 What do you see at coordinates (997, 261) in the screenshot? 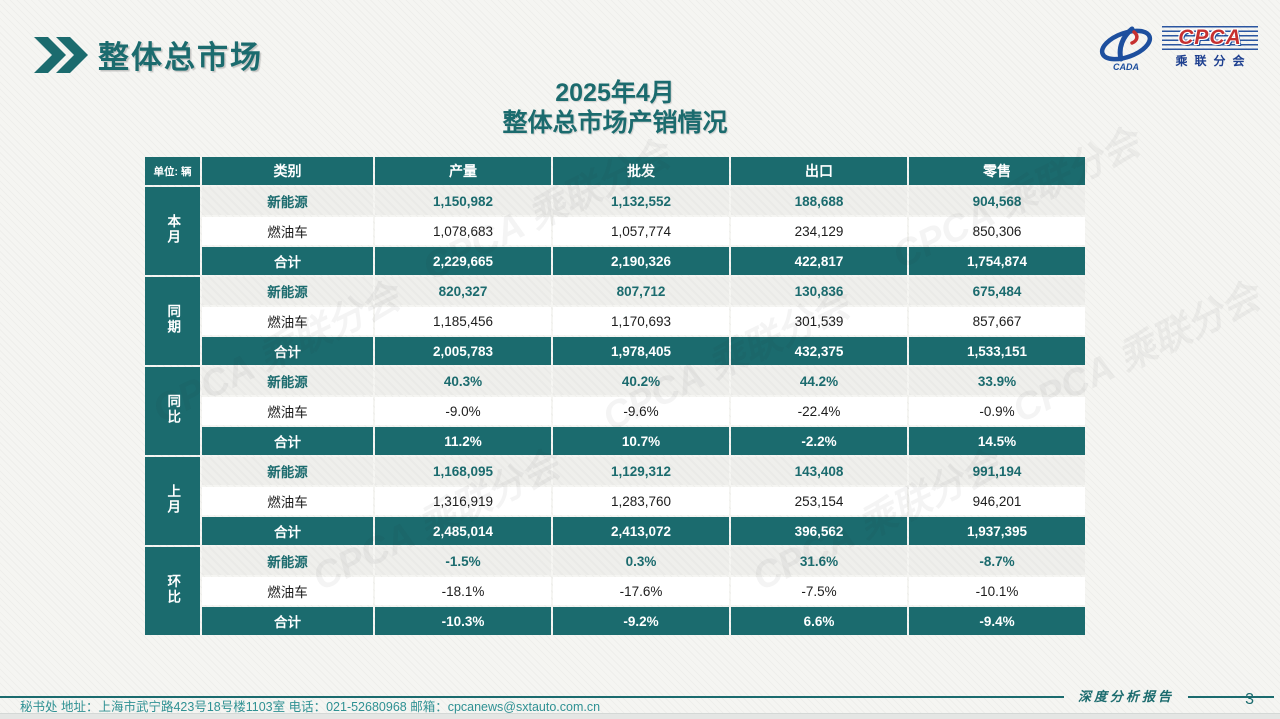
I see `value-cell: 1,754,874` at bounding box center [997, 261].